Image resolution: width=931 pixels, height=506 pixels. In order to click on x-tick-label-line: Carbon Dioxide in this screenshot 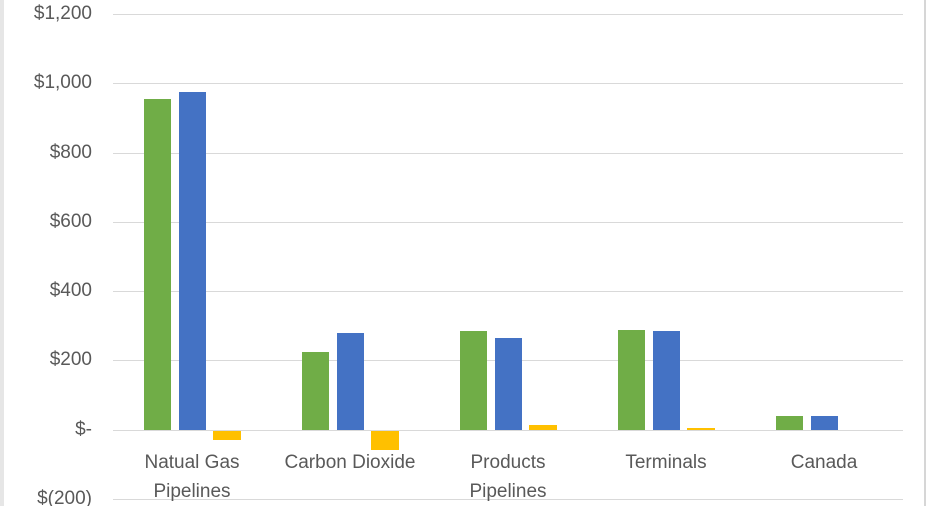, I will do `click(350, 462)`.